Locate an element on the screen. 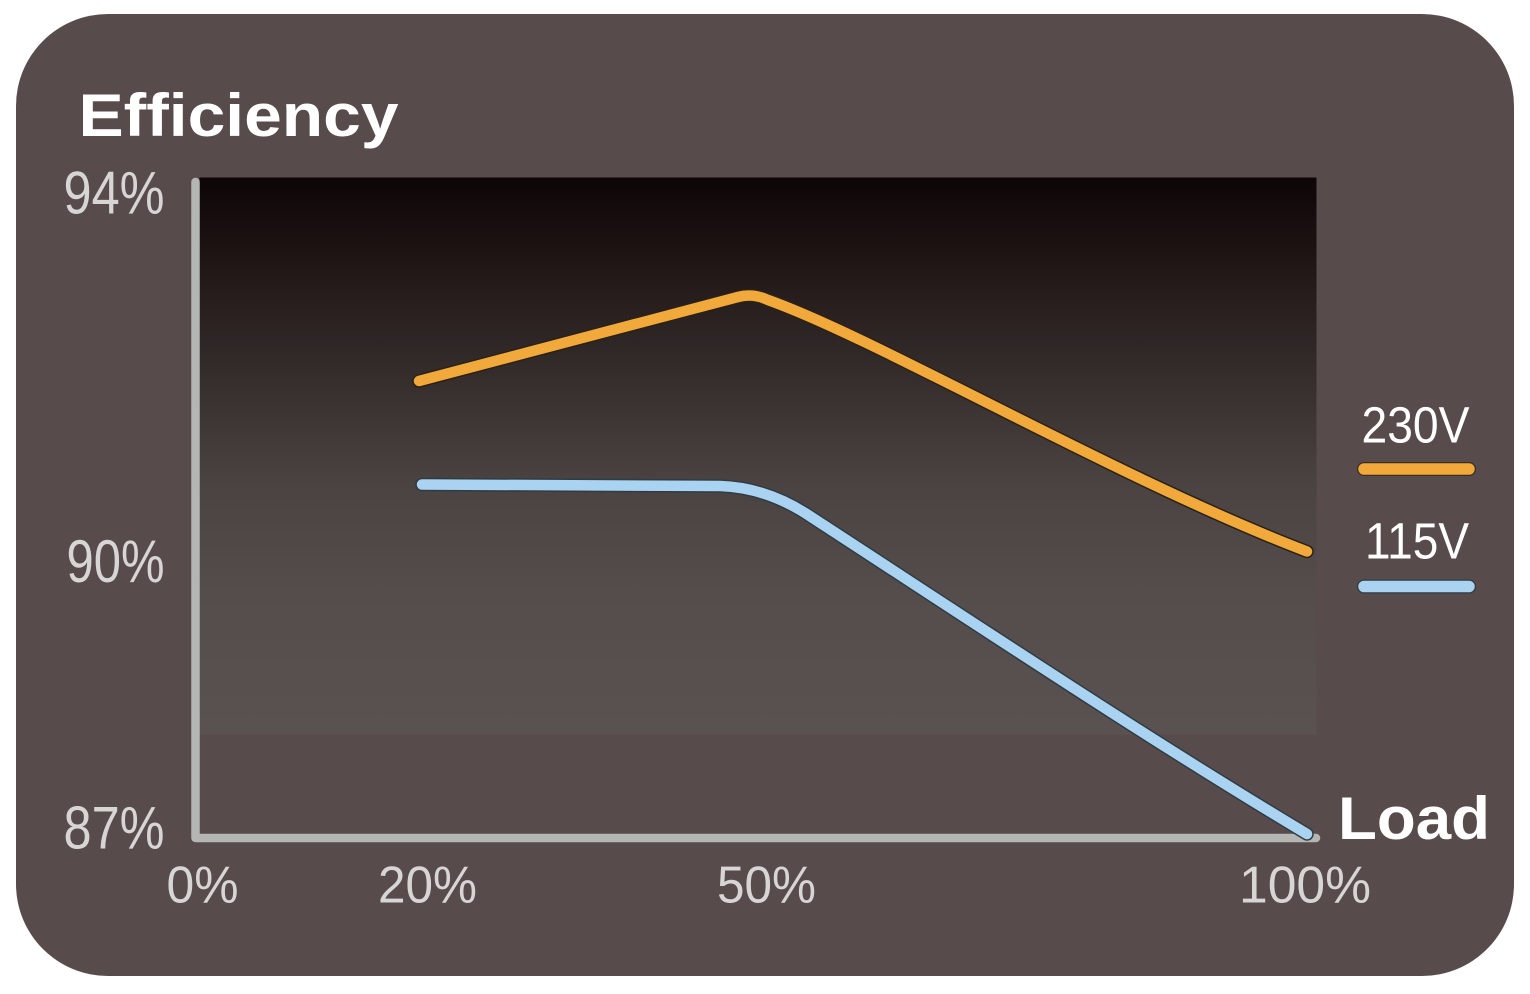 The image size is (1530, 994). svg-text: 90% is located at coordinates (116, 561).